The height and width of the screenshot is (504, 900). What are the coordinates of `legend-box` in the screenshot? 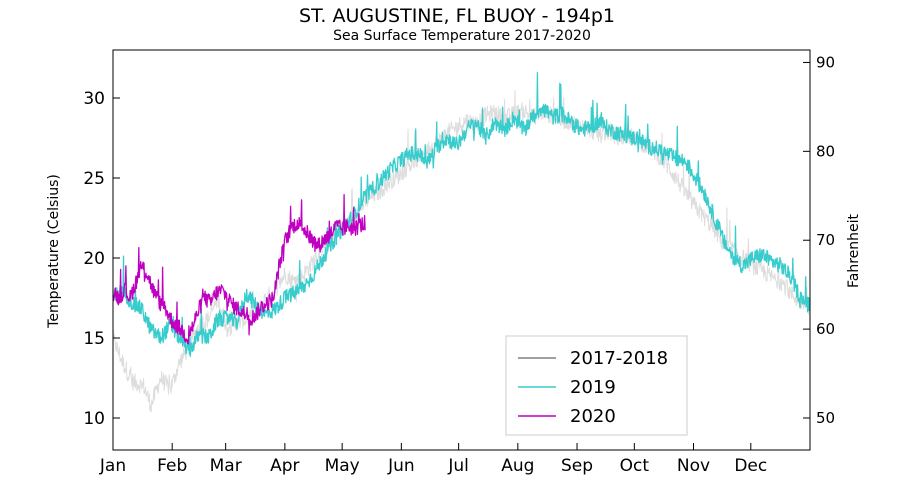 It's located at (596, 385).